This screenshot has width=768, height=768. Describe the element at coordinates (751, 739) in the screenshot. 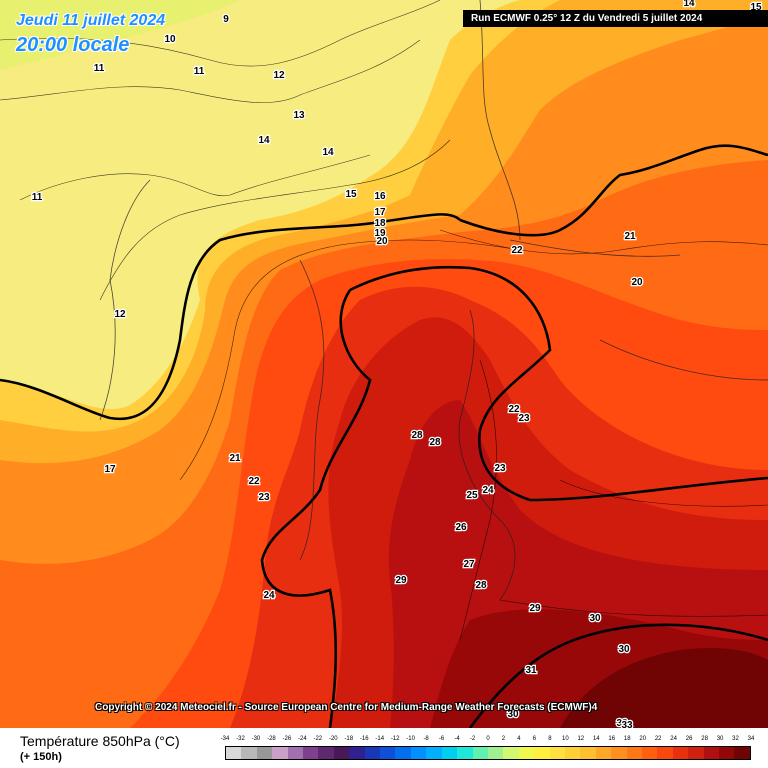

I see `color-scale-tick: 34` at that location.